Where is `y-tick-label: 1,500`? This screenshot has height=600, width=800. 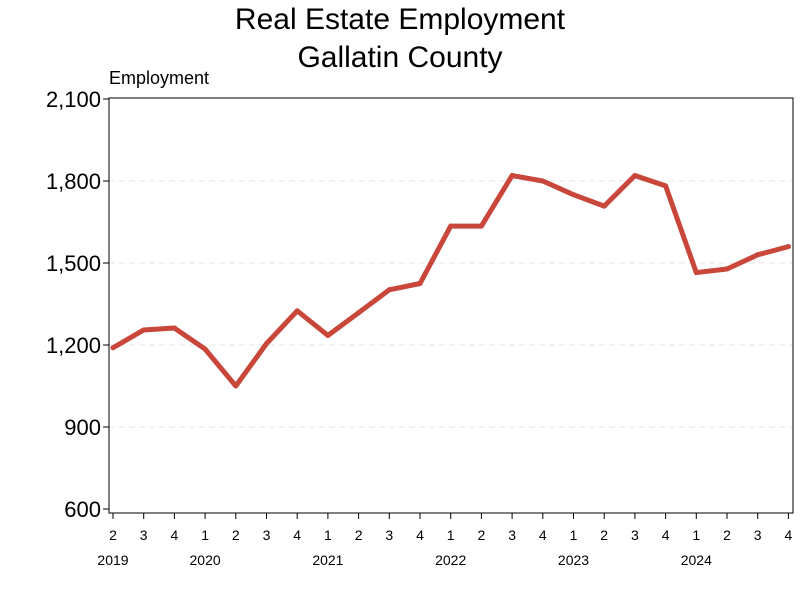
y-tick-label: 1,500 is located at coordinates (73, 263).